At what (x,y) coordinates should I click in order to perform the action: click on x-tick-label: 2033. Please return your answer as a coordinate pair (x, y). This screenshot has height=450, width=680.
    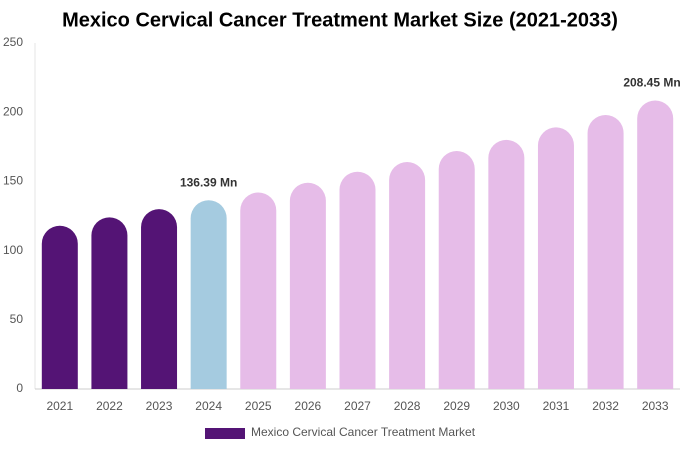
    Looking at the image, I should click on (655, 406).